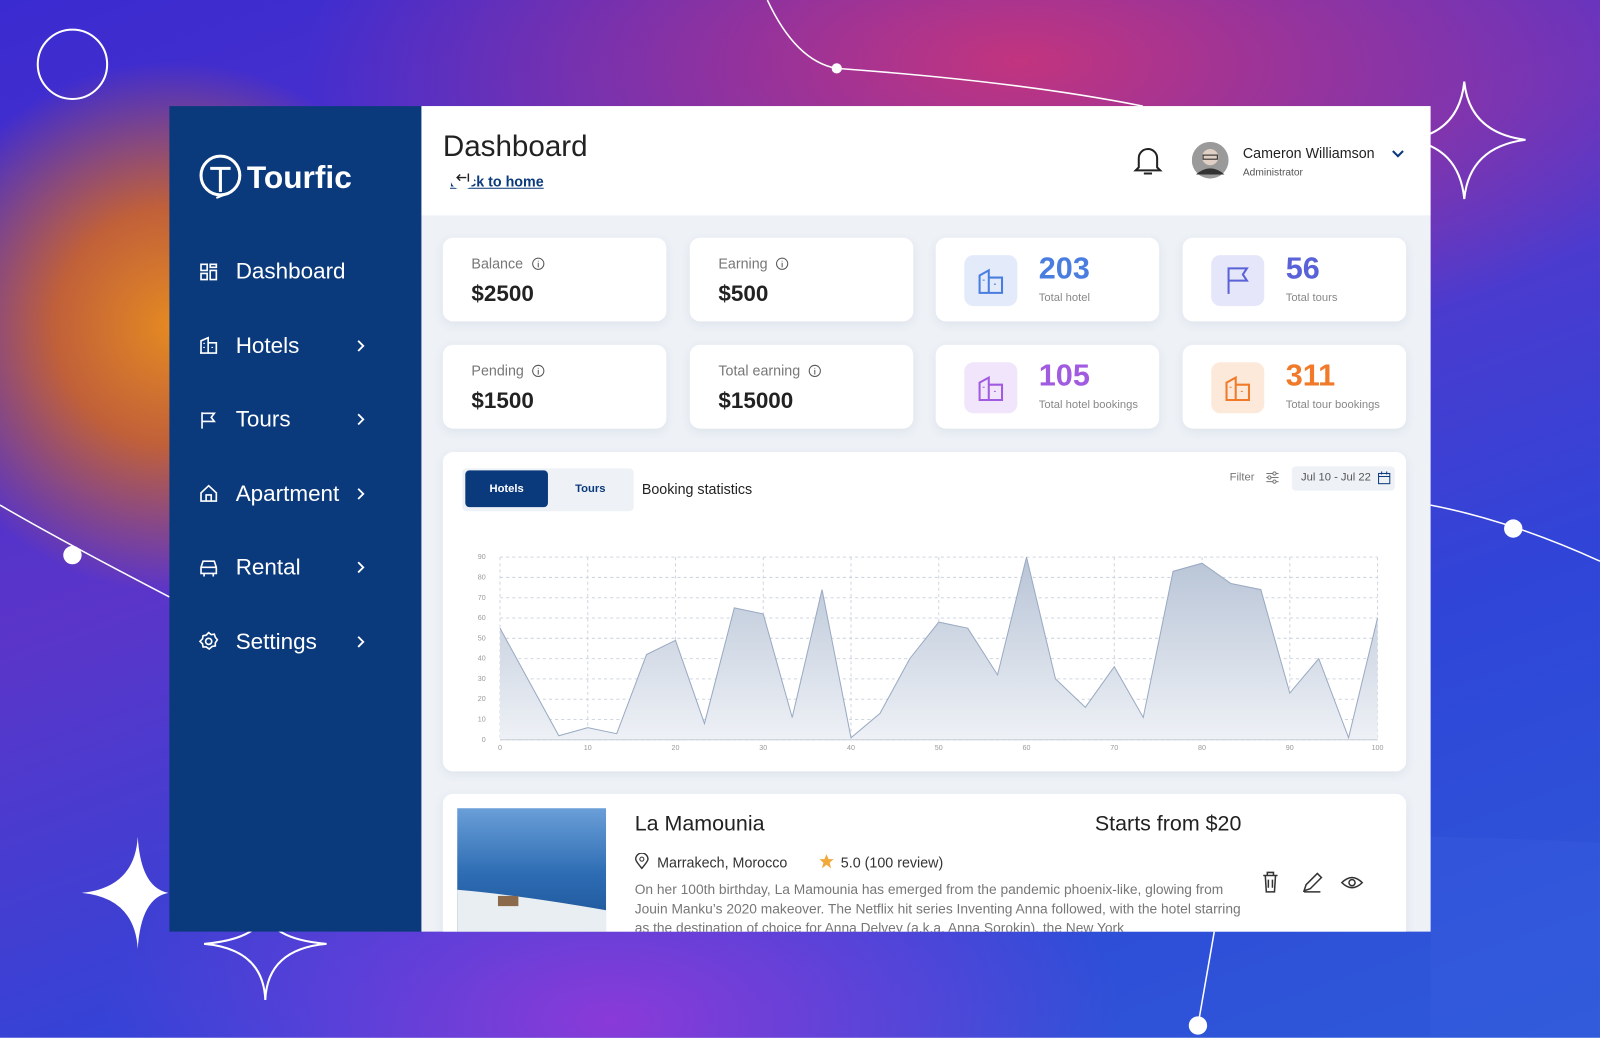 The height and width of the screenshot is (1038, 1600). I want to click on y-tick-label: 70, so click(482, 598).